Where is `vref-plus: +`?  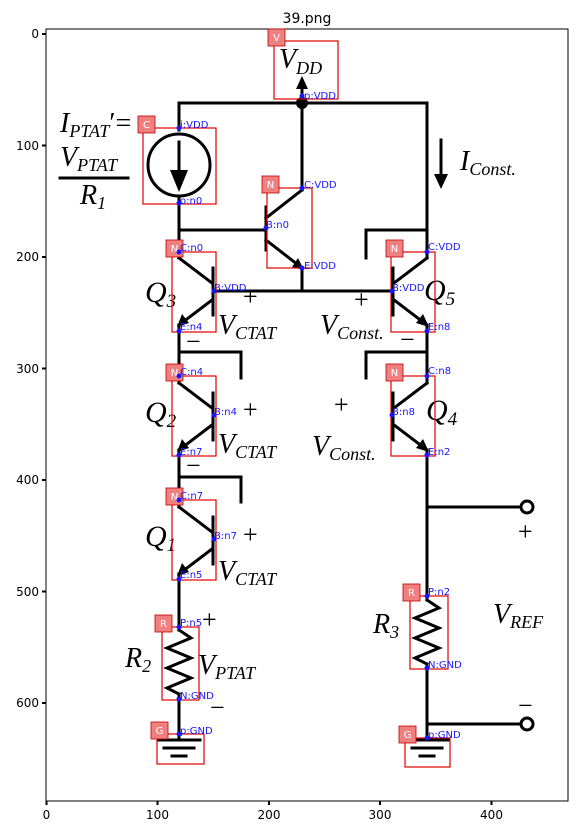
vref-plus: + is located at coordinates (525, 531).